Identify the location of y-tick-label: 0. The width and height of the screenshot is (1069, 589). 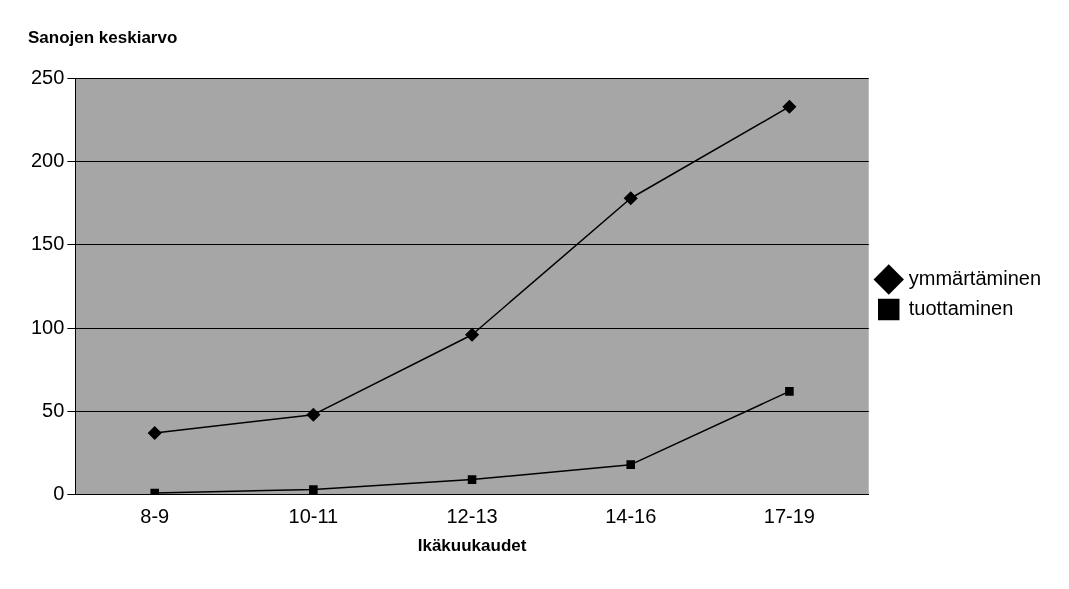
(59, 493).